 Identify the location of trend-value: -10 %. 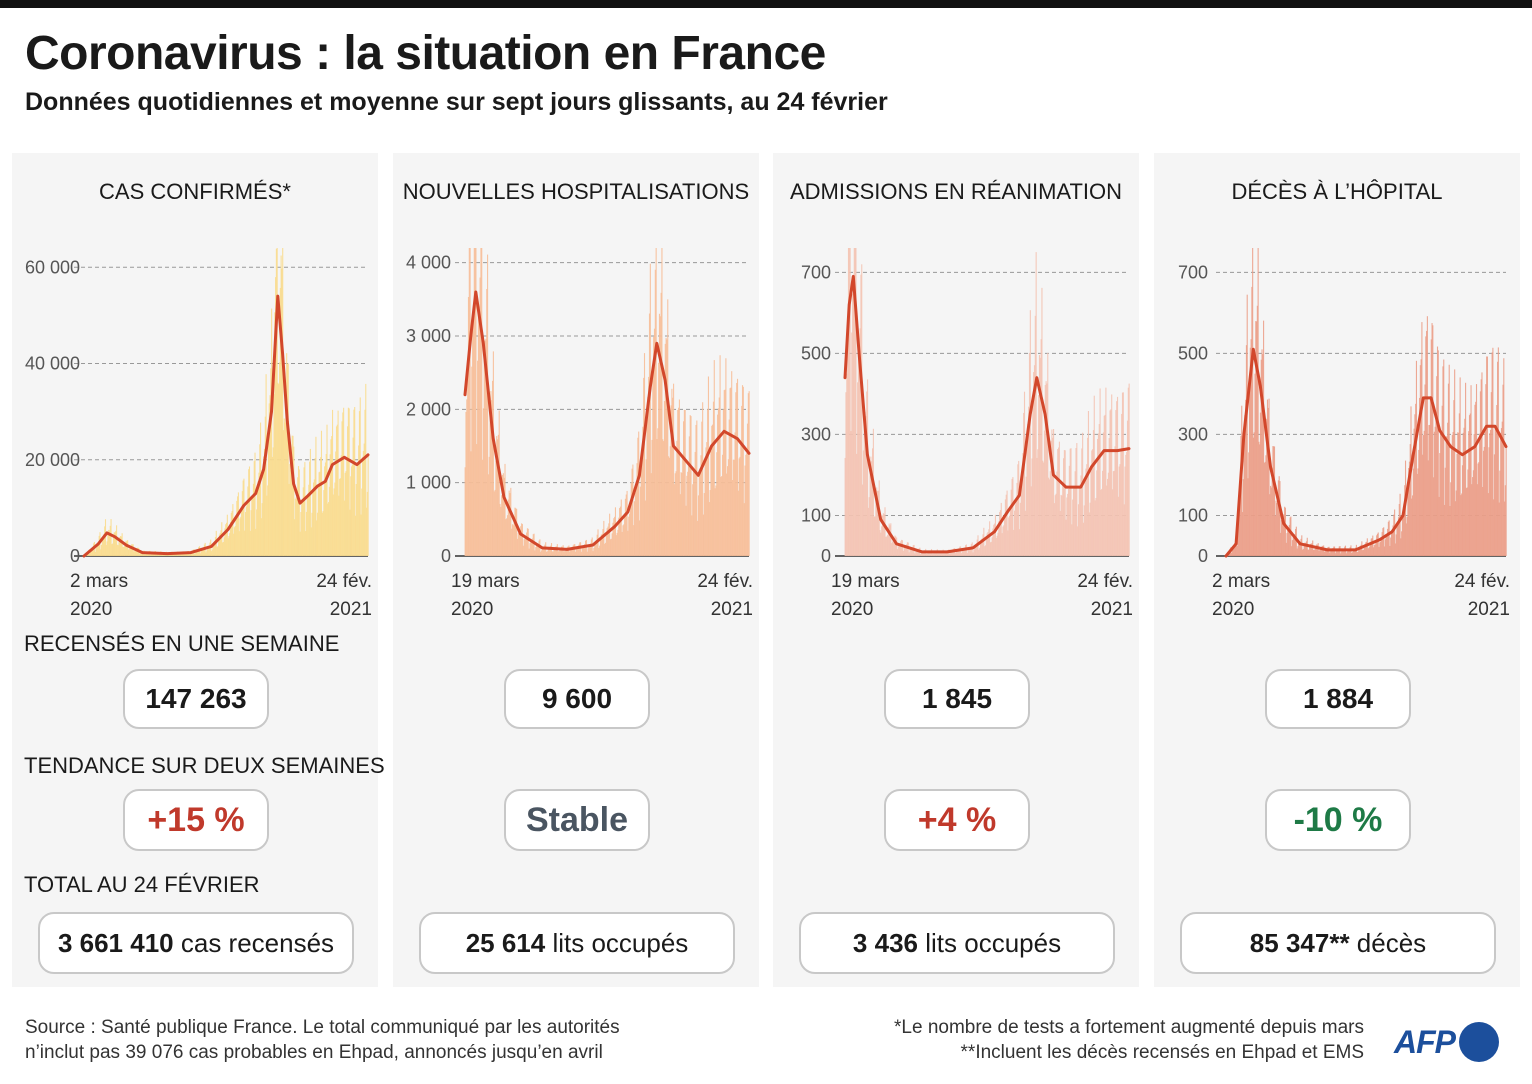
(1338, 820).